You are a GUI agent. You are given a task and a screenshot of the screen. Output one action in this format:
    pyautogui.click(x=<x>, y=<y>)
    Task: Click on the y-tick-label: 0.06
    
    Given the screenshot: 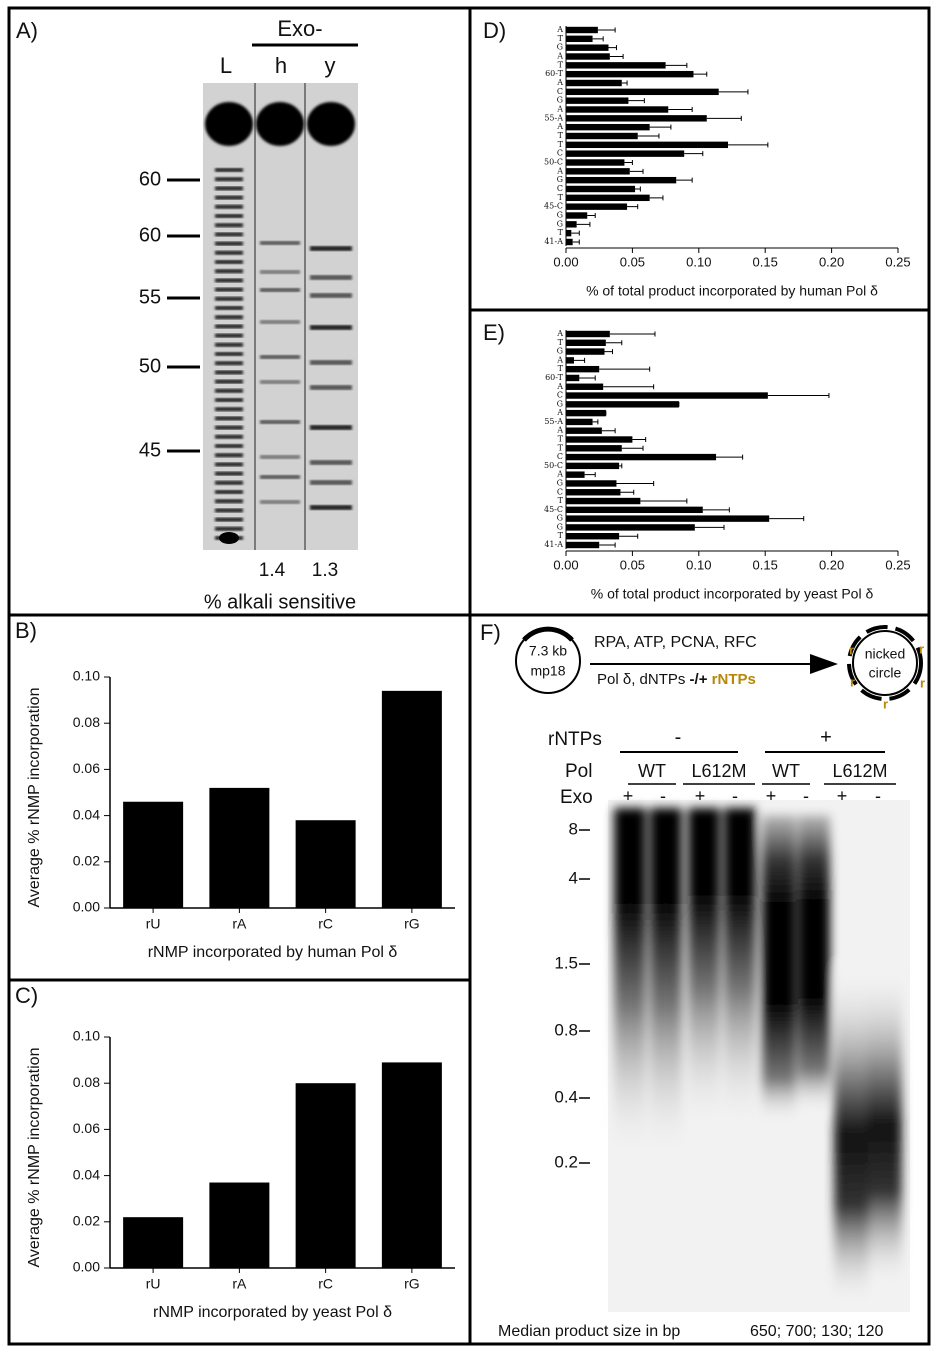 What is the action you would take?
    pyautogui.click(x=86, y=1128)
    